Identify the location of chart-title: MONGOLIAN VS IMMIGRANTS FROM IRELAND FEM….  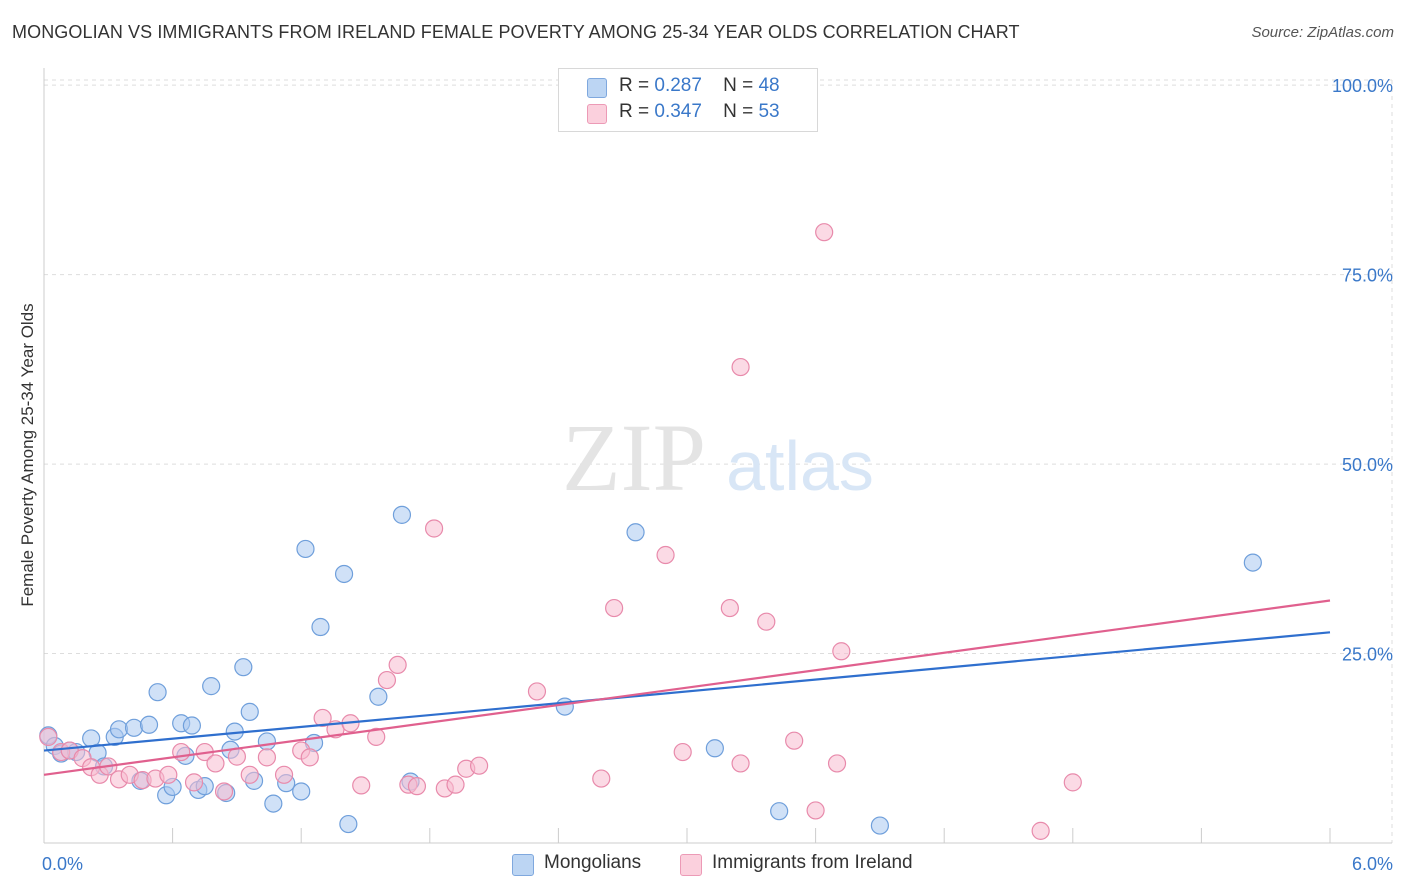
(516, 32).